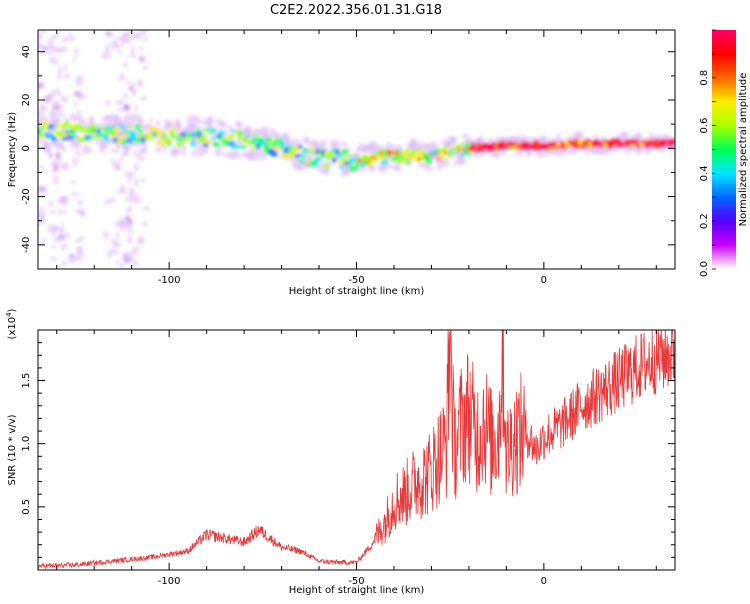 The width and height of the screenshot is (750, 604). I want to click on colorbar-ticks: 0.0 0.2 0.4 0.6 0.8, so click(707, 153).